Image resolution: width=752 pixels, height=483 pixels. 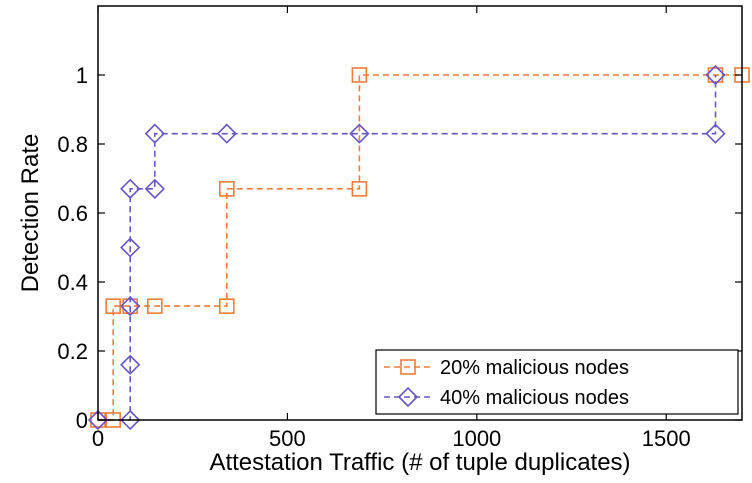 I want to click on legend-marker-diamond, so click(x=408, y=397).